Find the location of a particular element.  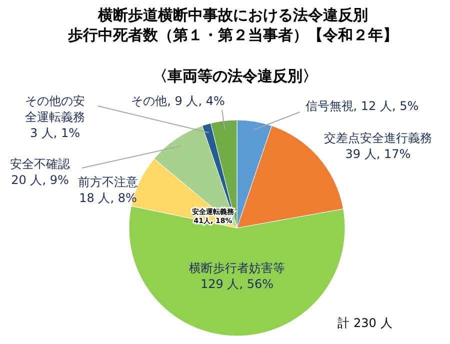

slice-label: その他の安全運転義務 is located at coordinates (55, 109).